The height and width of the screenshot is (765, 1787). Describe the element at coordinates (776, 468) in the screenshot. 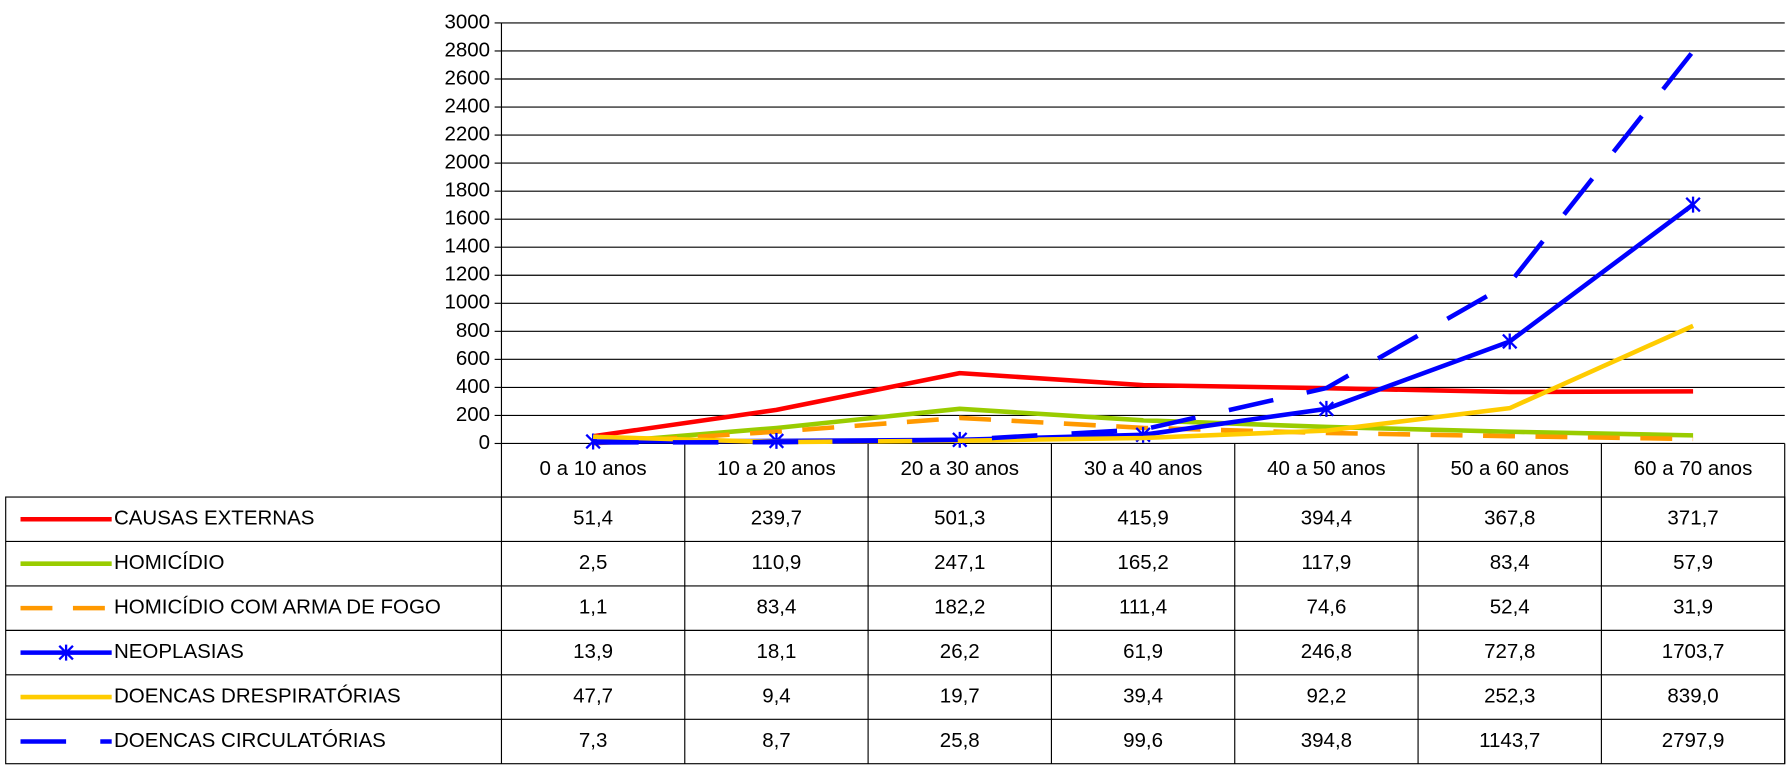

I see `x-tick-label: 10 a 20 anos` at that location.